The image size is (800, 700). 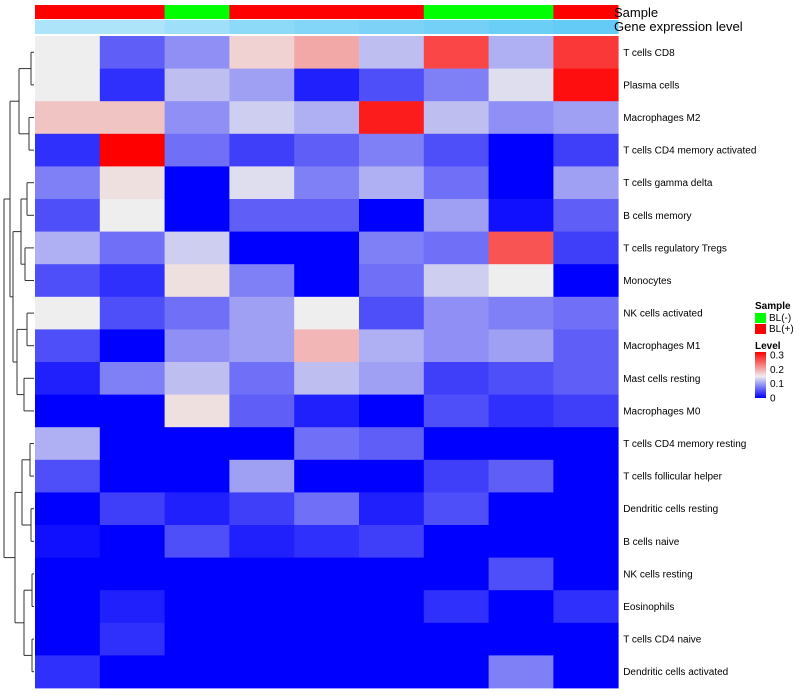 I want to click on row-label: Dendritic cells activated, so click(x=675, y=672).